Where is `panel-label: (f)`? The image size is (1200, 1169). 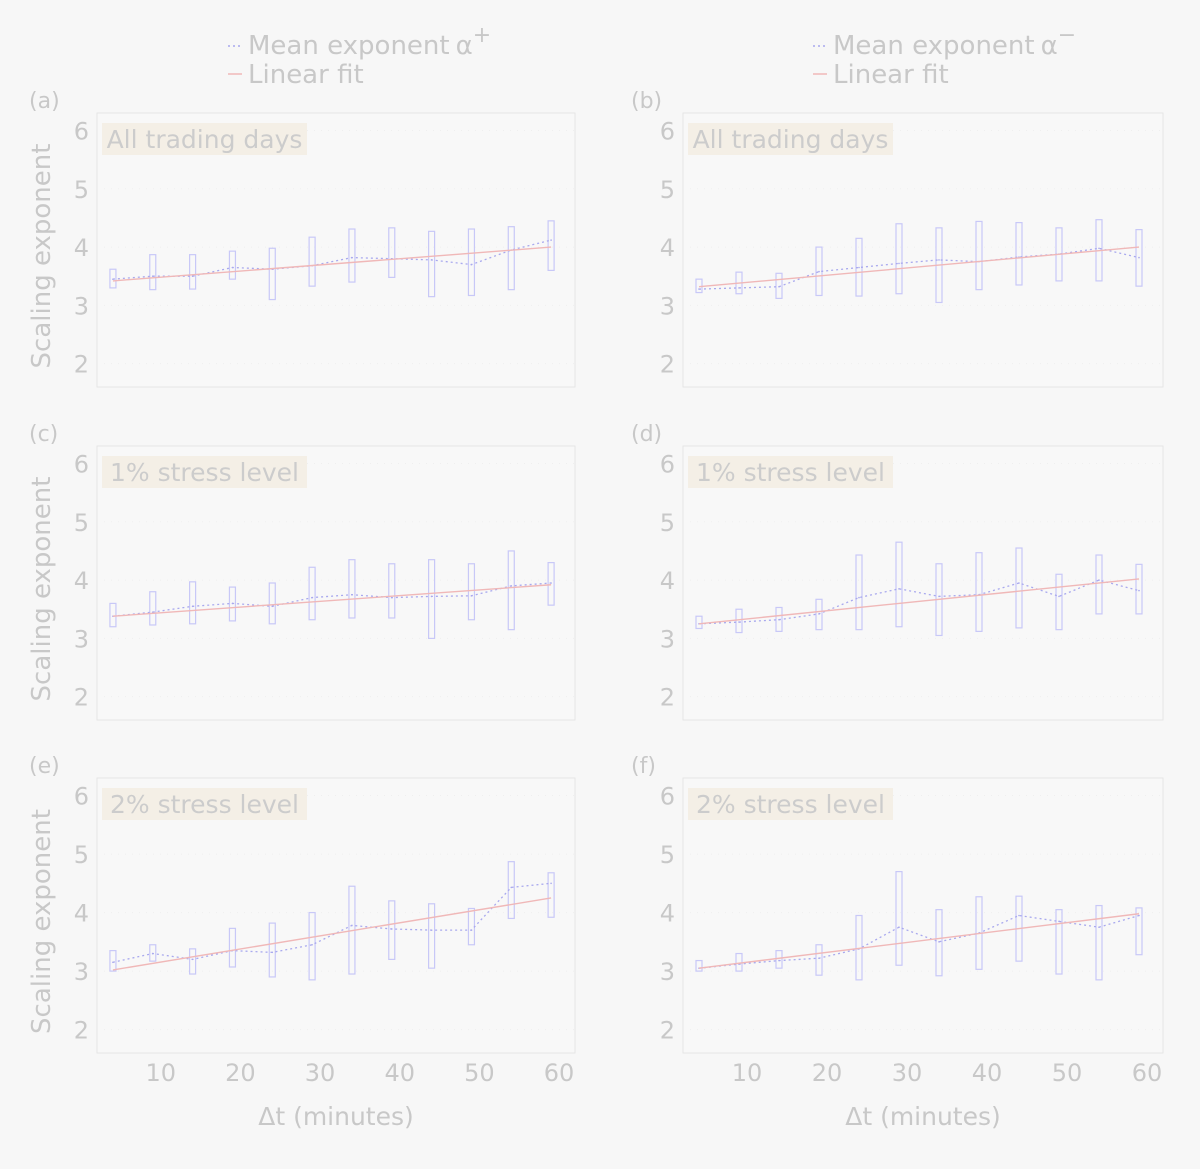
panel-label: (f) is located at coordinates (643, 766).